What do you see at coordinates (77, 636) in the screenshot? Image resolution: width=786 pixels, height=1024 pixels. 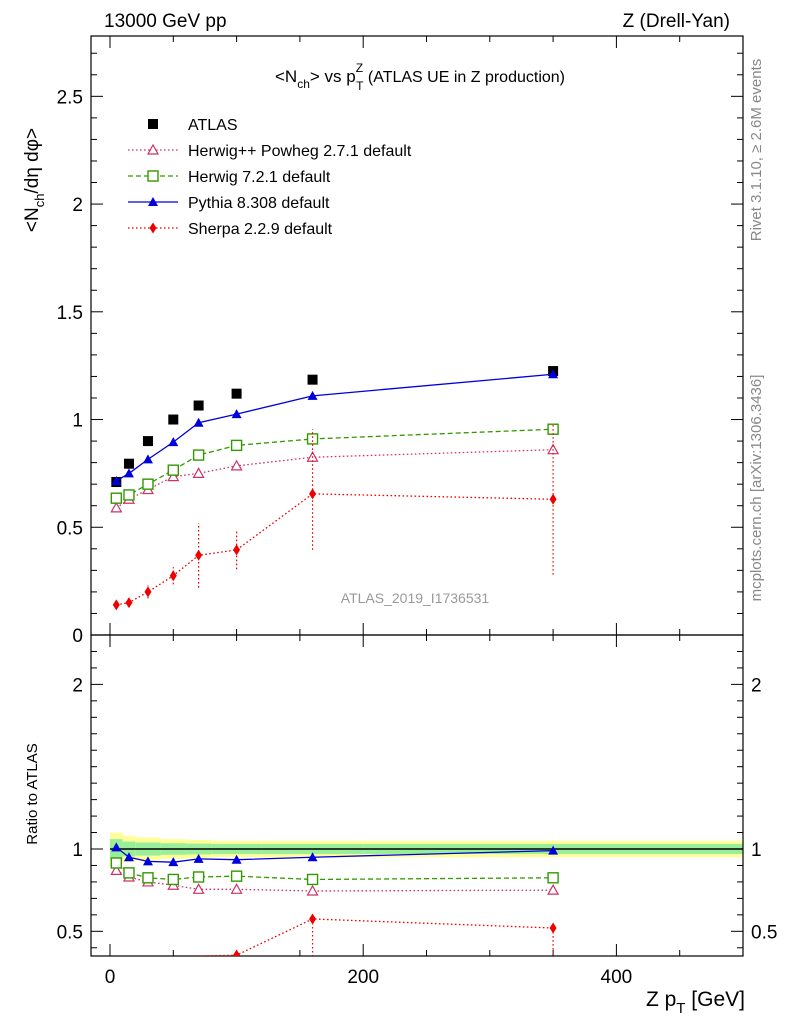 I see `main-ytick-label: 0` at bounding box center [77, 636].